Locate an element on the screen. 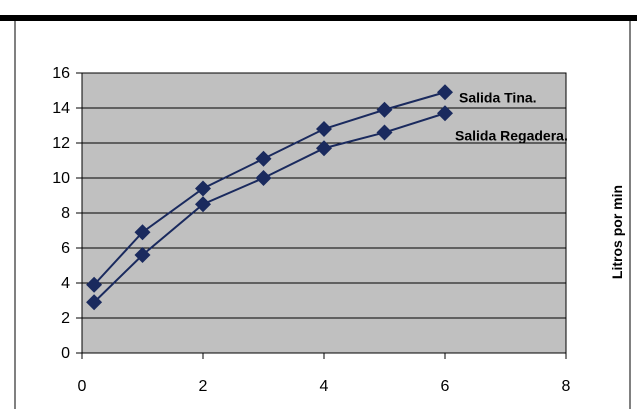 The image size is (637, 409). y-tick-label: 6 is located at coordinates (65, 248).